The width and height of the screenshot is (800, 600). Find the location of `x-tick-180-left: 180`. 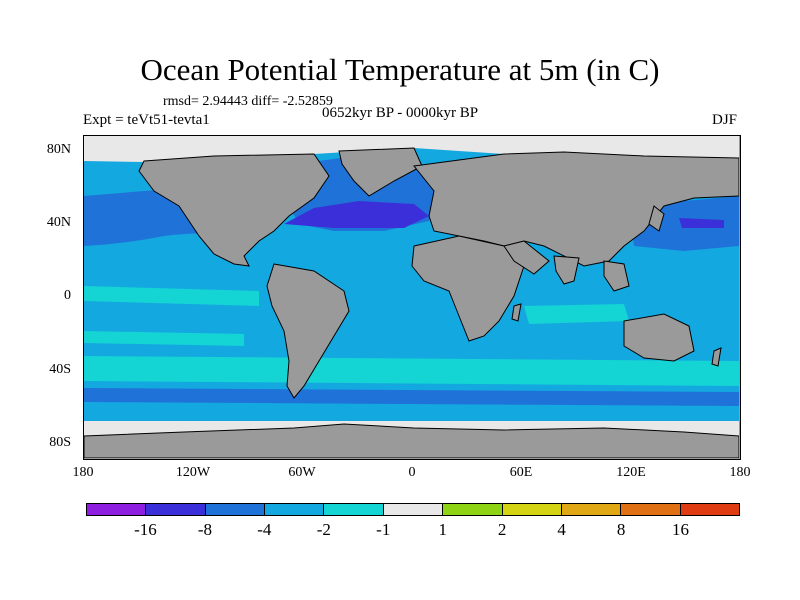

x-tick-180-left: 180 is located at coordinates (83, 472).